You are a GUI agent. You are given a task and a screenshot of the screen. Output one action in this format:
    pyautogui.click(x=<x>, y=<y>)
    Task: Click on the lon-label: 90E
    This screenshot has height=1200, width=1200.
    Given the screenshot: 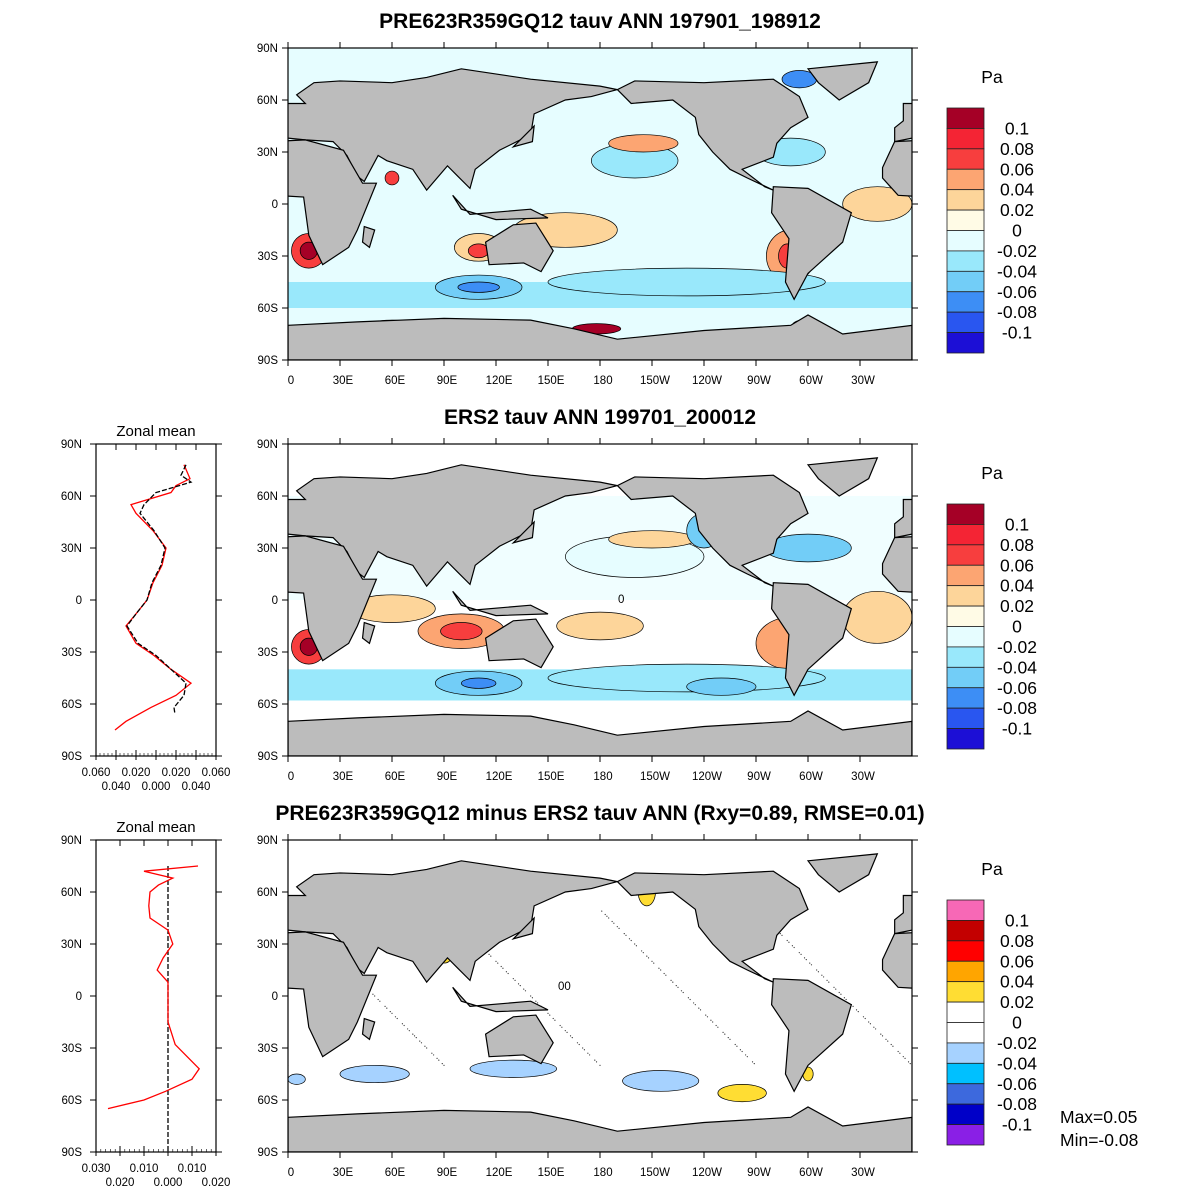 What is the action you would take?
    pyautogui.click(x=447, y=381)
    